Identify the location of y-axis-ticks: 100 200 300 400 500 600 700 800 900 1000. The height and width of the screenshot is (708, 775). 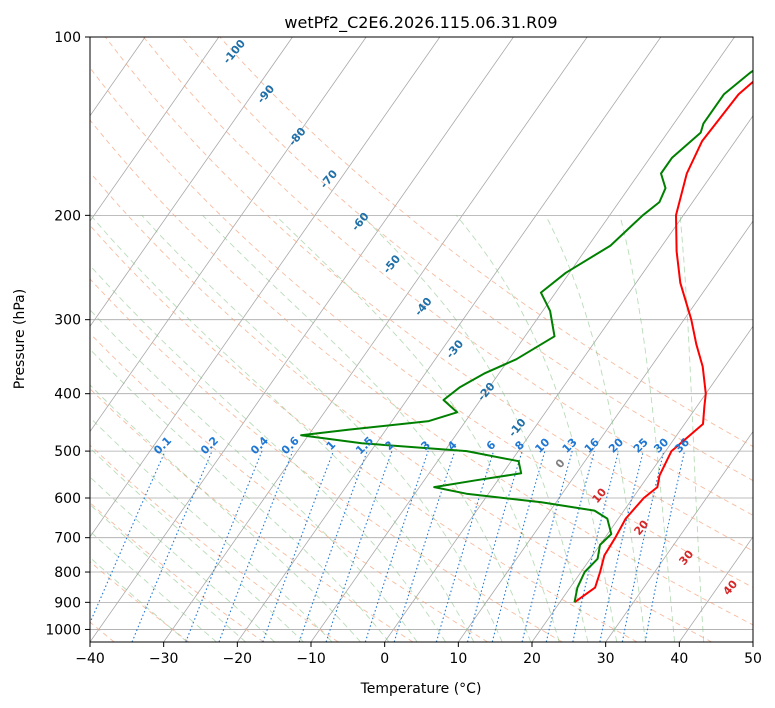
(67, 334).